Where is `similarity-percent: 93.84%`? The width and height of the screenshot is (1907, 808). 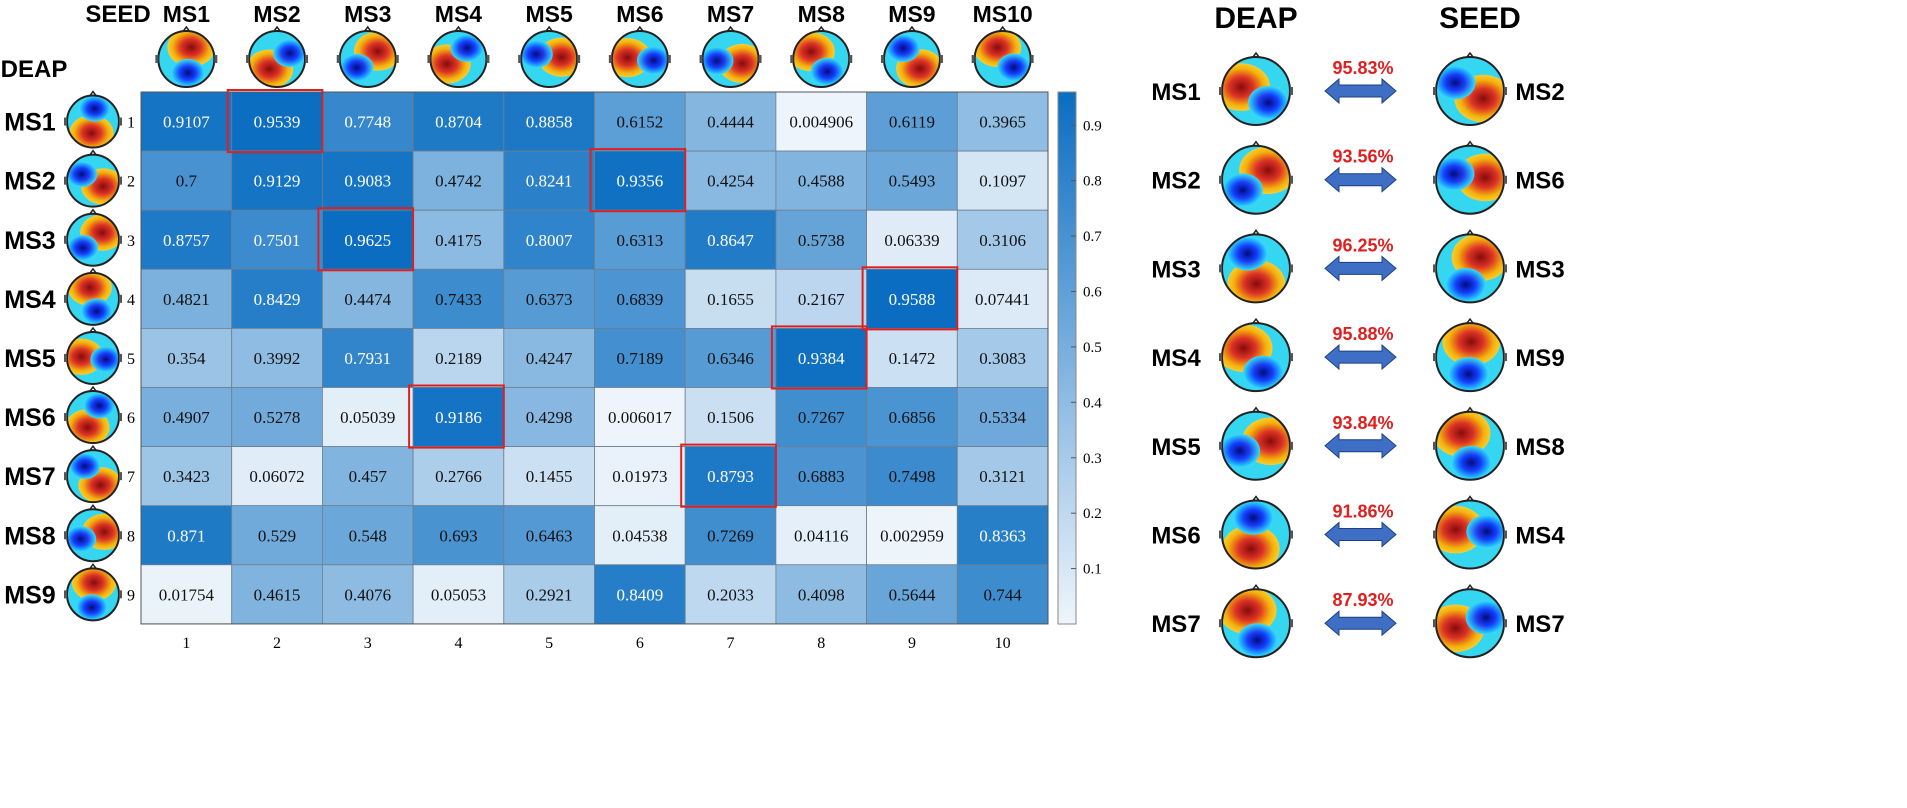 similarity-percent: 93.84% is located at coordinates (1362, 423).